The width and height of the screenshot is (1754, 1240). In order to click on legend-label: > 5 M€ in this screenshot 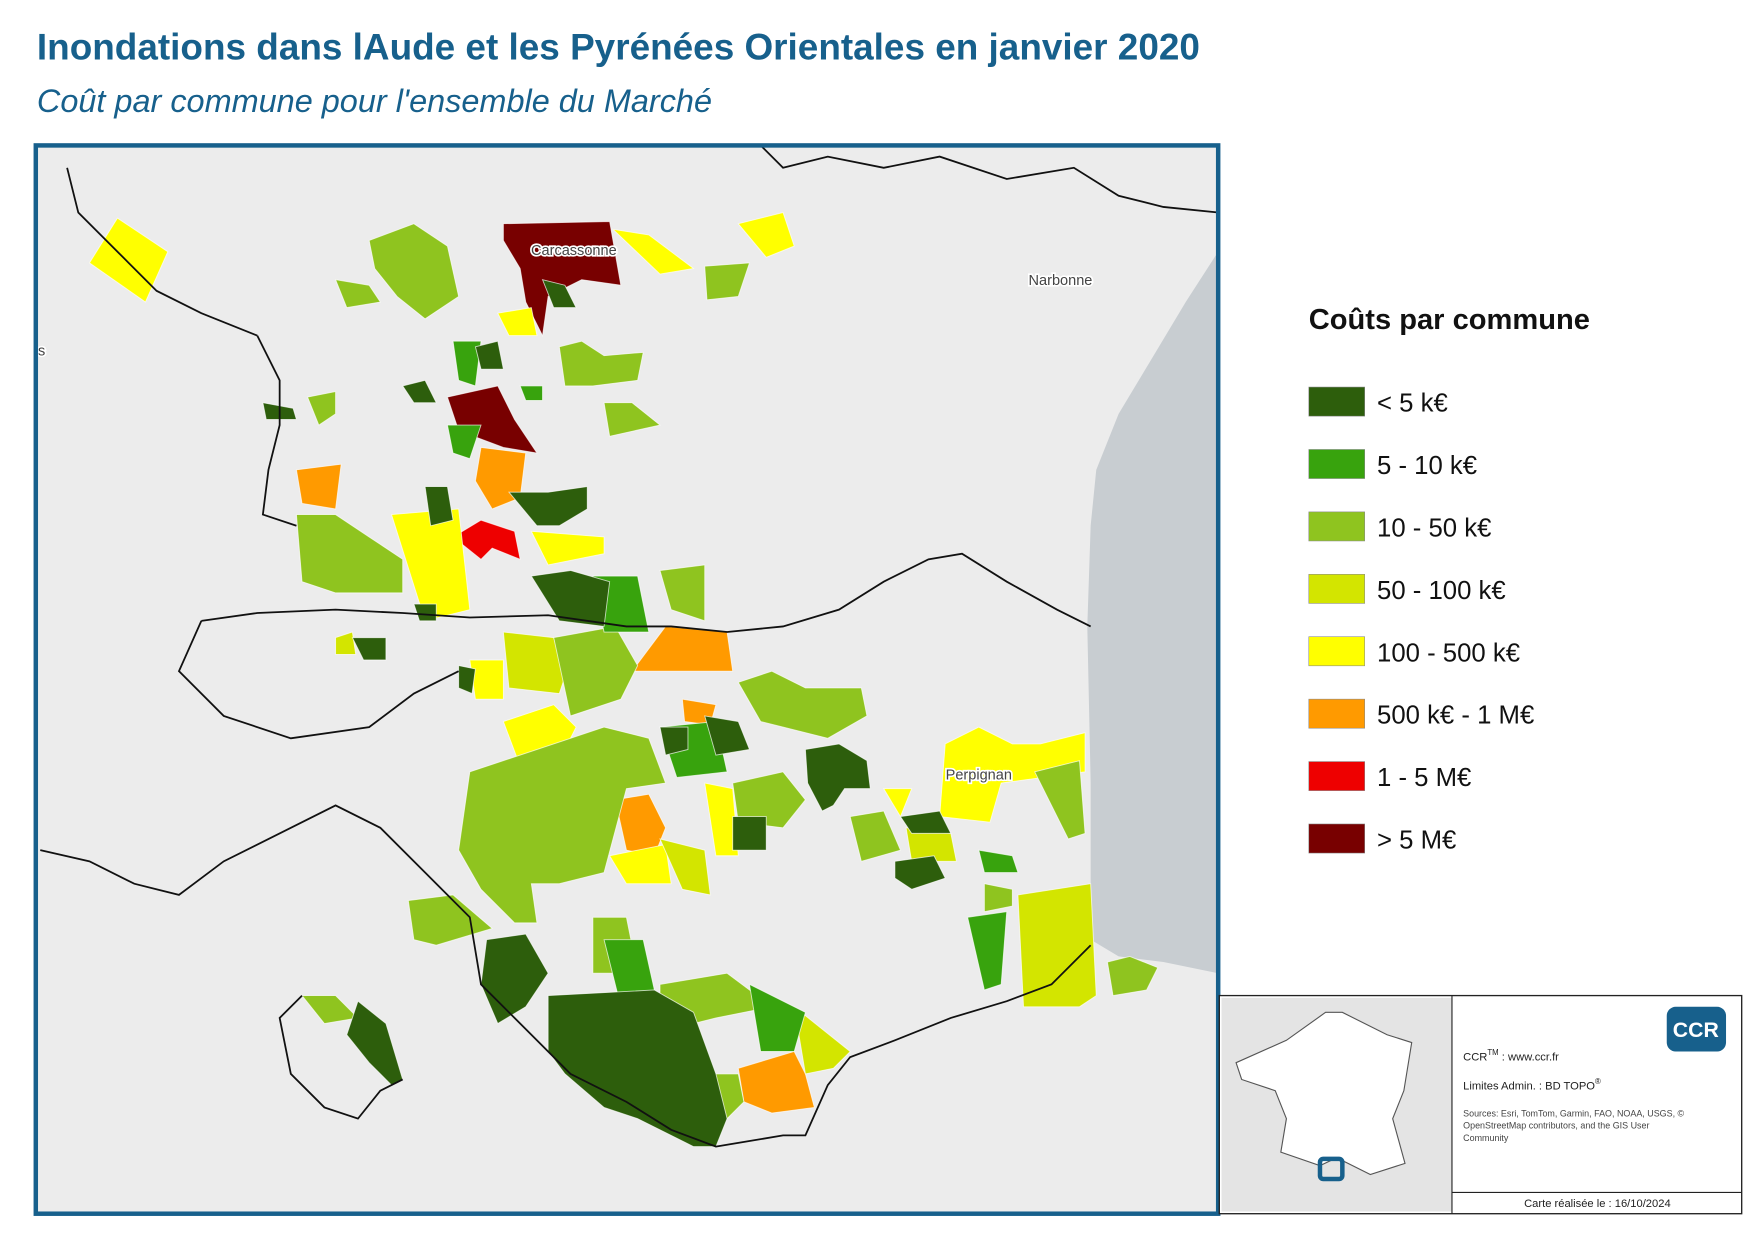, I will do `click(1416, 841)`.